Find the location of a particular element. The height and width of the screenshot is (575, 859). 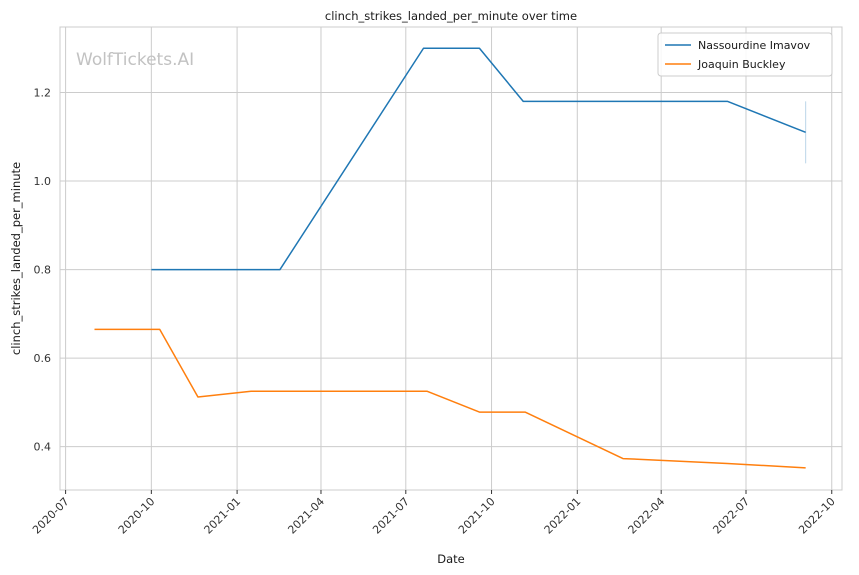

x-tick-label: 2020-10 is located at coordinates (137, 516).